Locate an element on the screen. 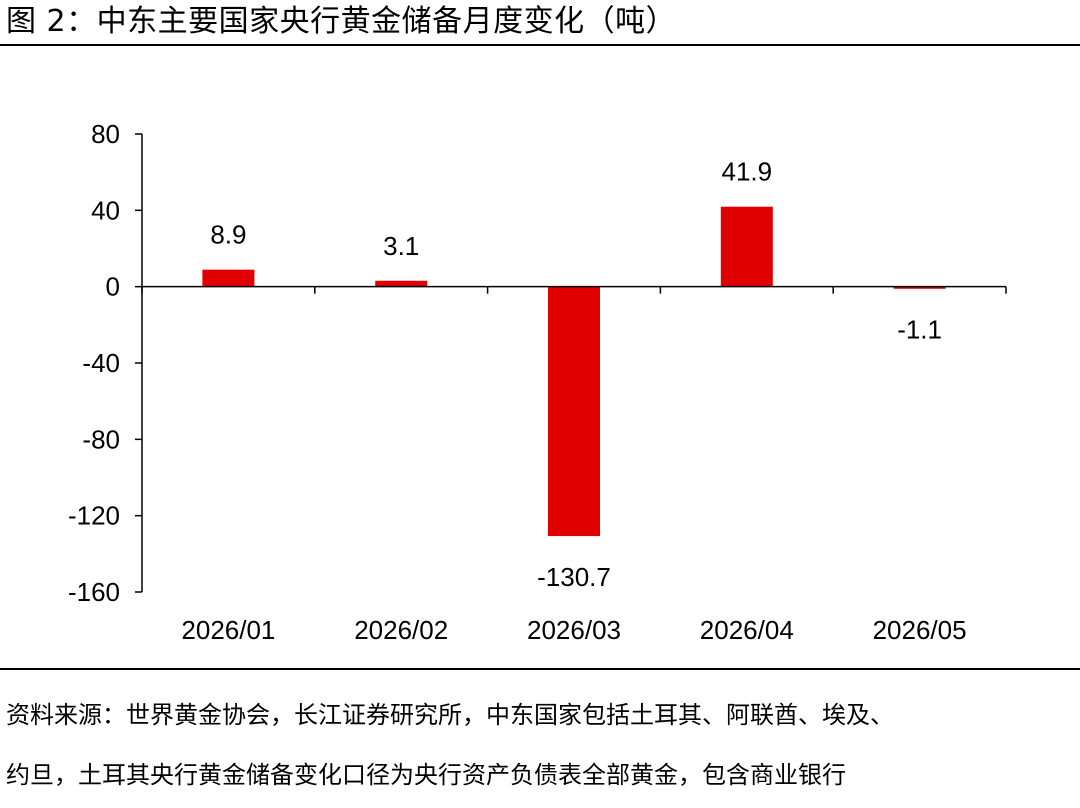  y-axis: 80 40 0 -40 -80 -120 -160 is located at coordinates (105, 363).